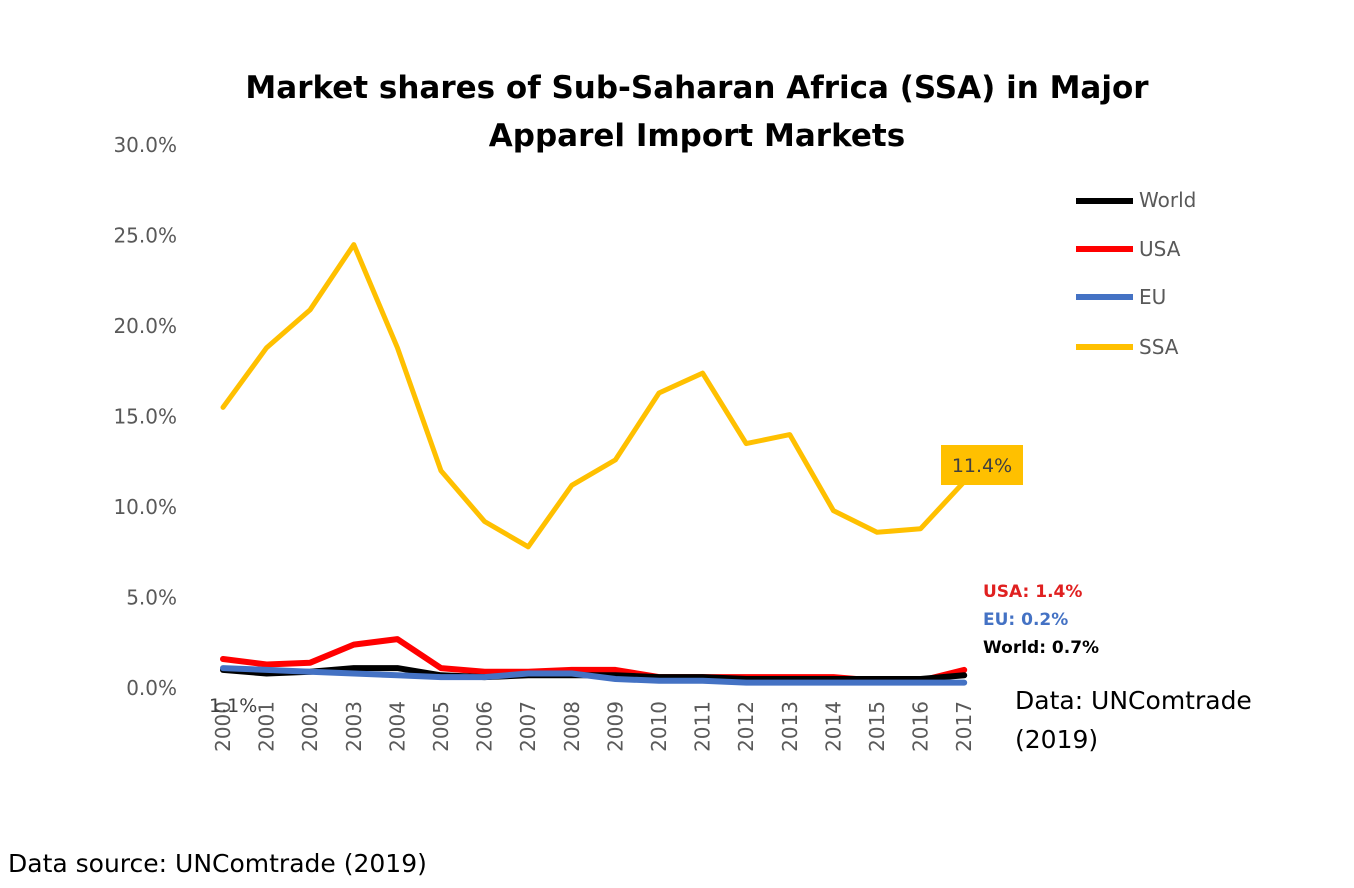  What do you see at coordinates (877, 726) in the screenshot?
I see `x-tick-label: 2015` at bounding box center [877, 726].